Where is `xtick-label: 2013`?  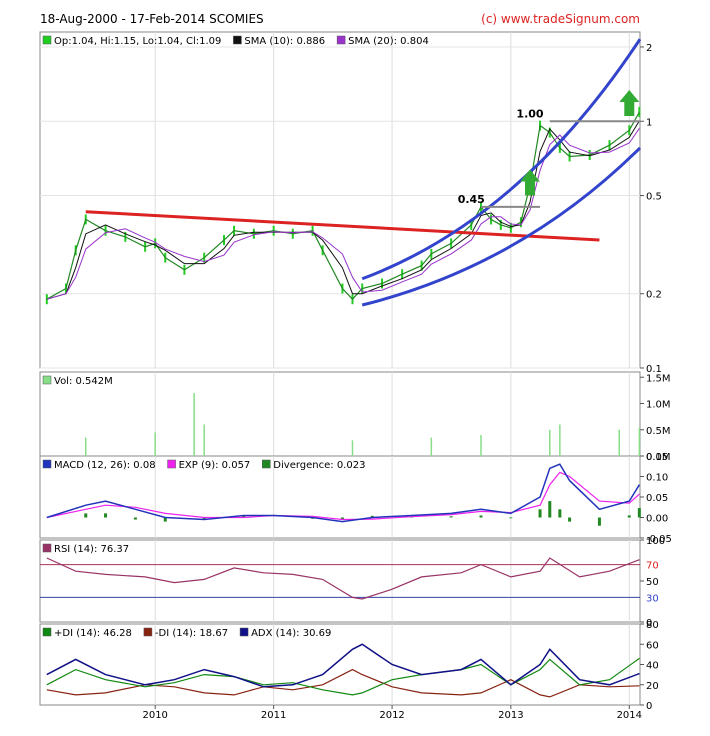 xtick-label: 2013 is located at coordinates (510, 715).